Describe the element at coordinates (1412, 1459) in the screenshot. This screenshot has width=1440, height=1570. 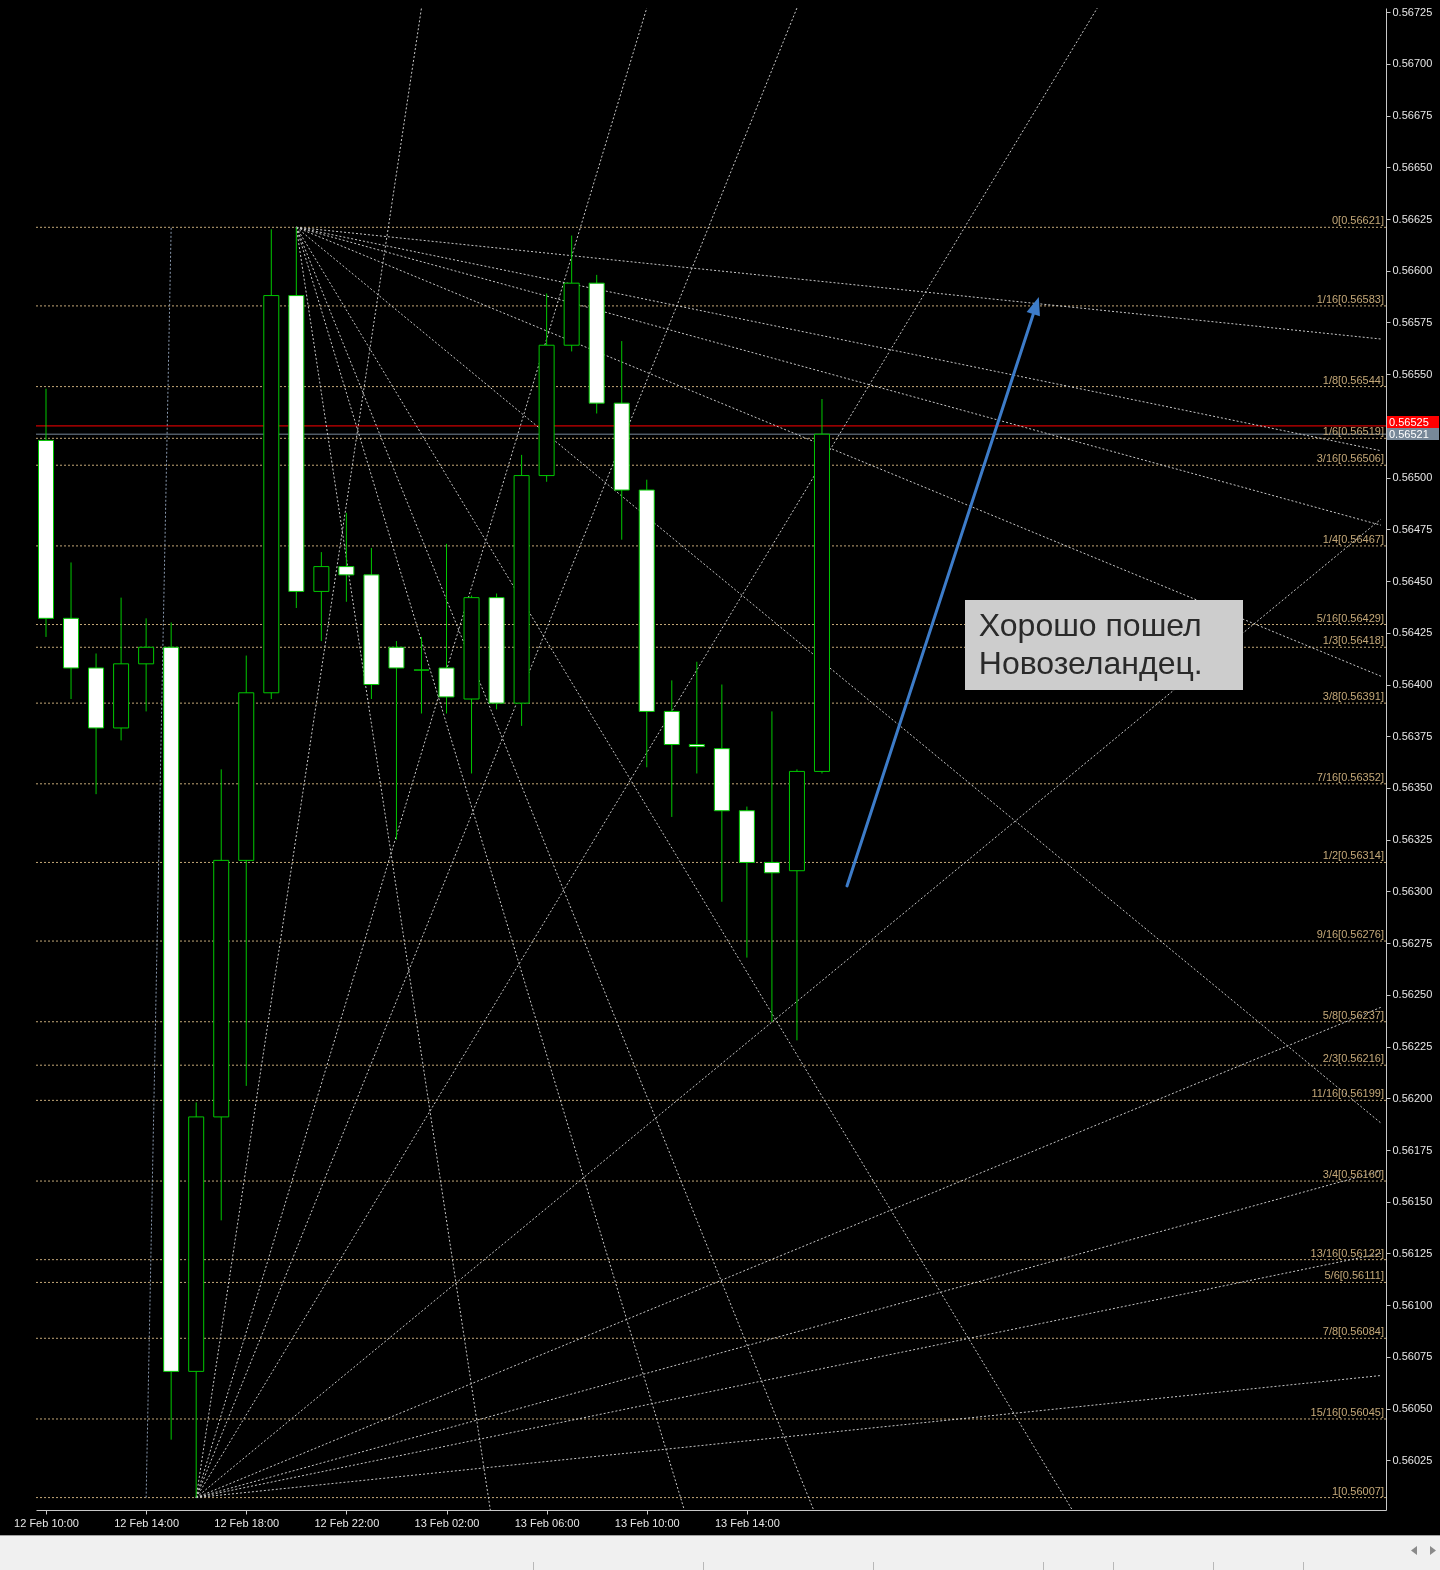
I see `y-tick-label: 0.56025` at that location.